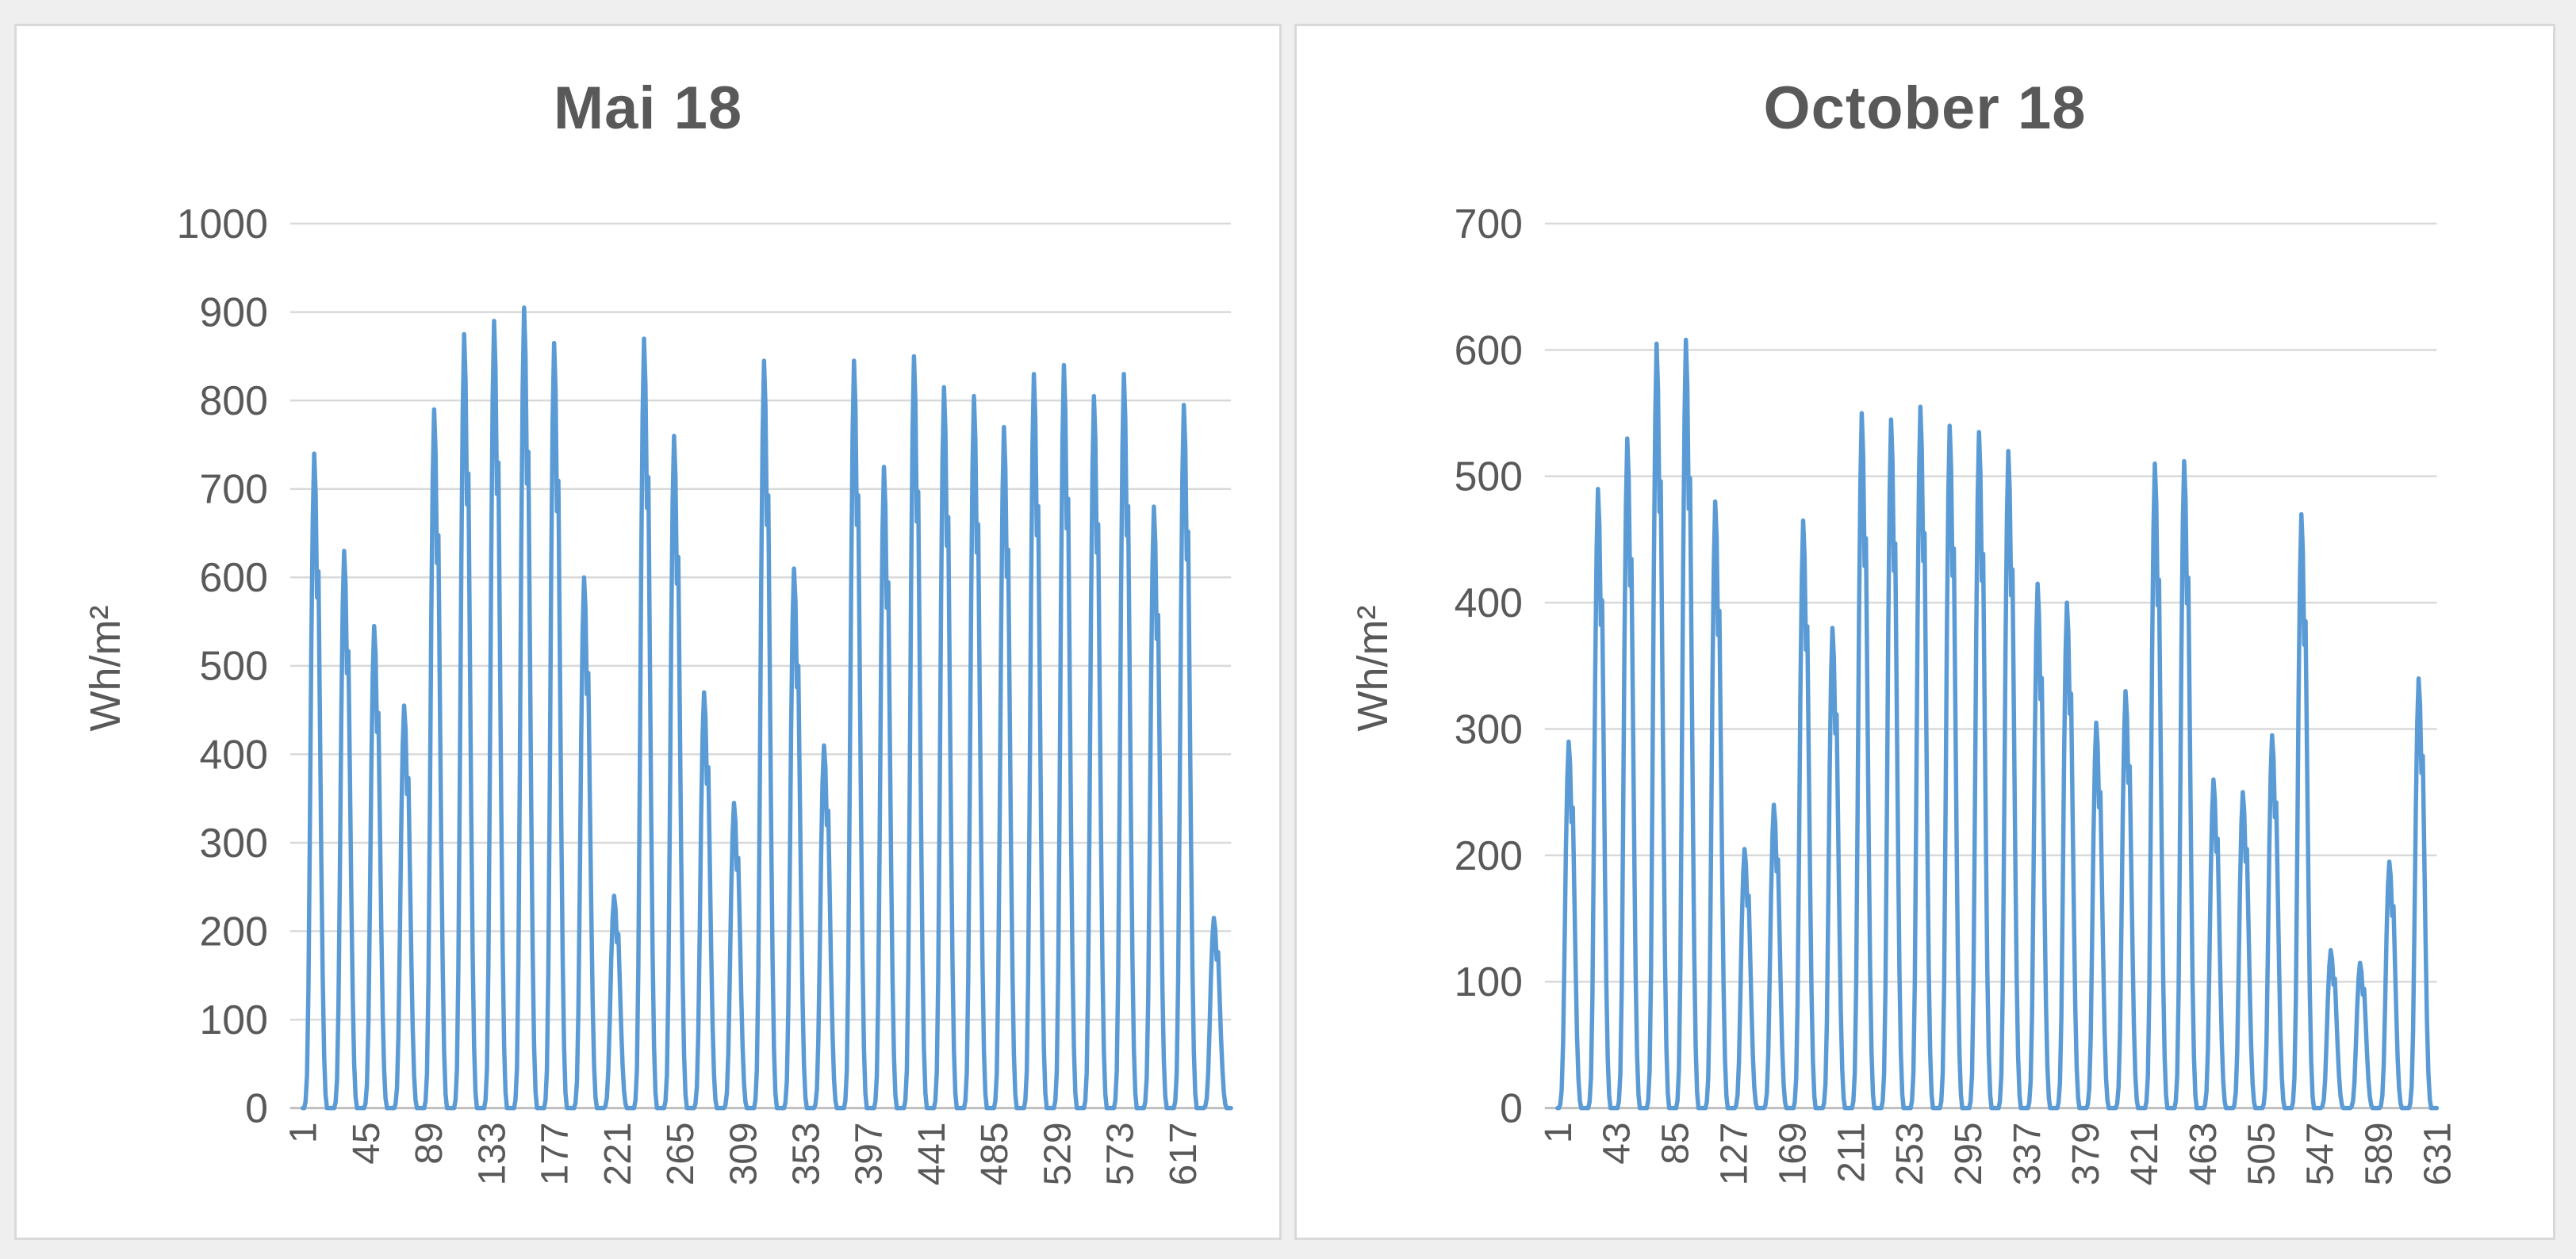  Describe the element at coordinates (492, 1154) in the screenshot. I see `x-tick-label: 133` at that location.